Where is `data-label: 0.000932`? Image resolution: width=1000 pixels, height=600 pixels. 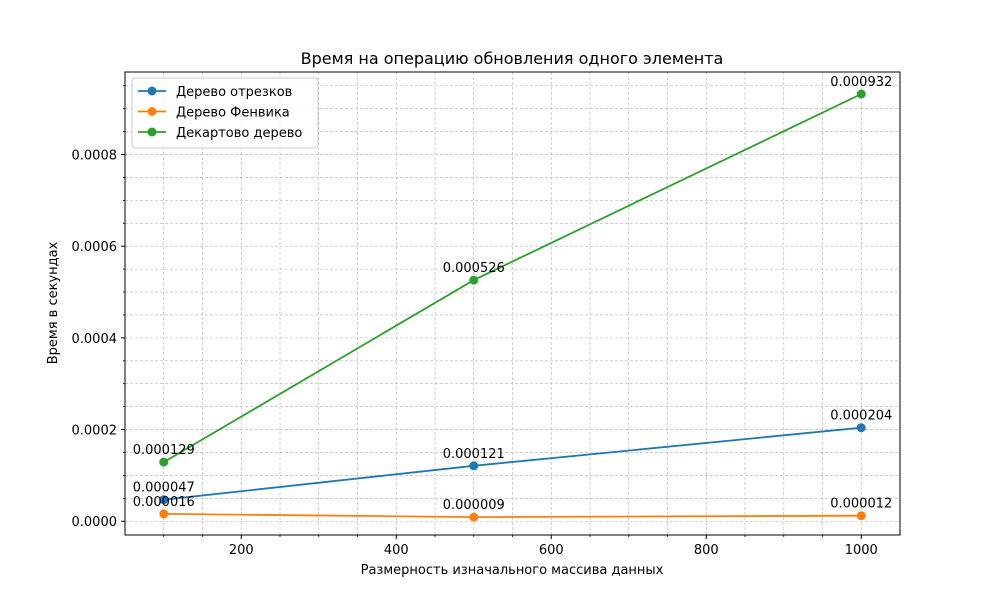 data-label: 0.000932 is located at coordinates (861, 82).